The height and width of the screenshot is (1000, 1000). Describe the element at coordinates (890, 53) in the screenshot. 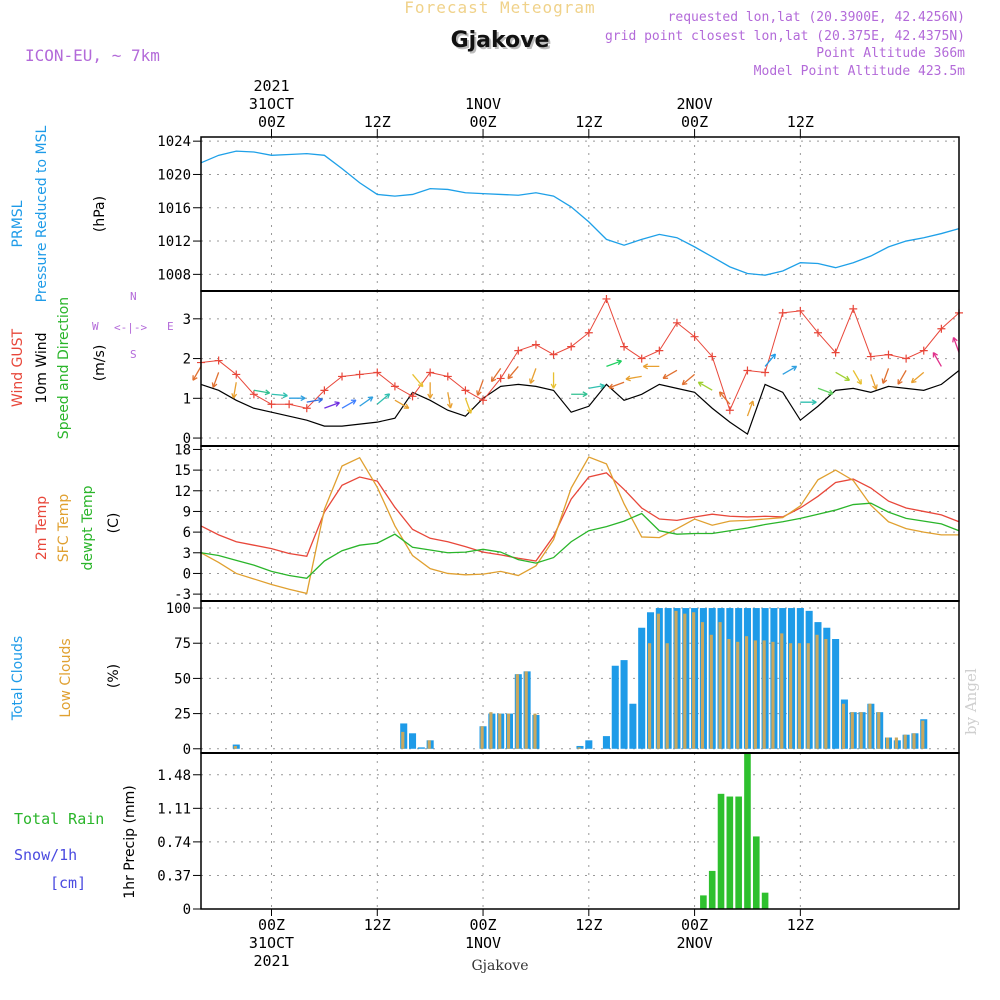

I see `point-altitude: Point Altitude 366m` at that location.